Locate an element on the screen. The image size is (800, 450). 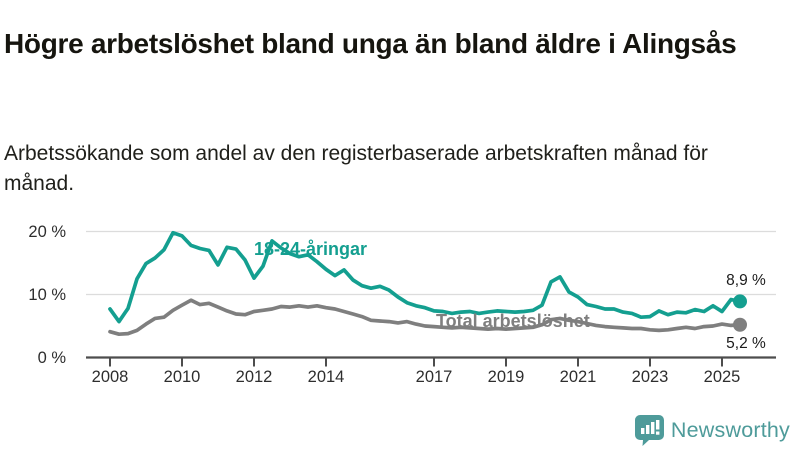
y-tick-label: 20 % is located at coordinates (47, 231).